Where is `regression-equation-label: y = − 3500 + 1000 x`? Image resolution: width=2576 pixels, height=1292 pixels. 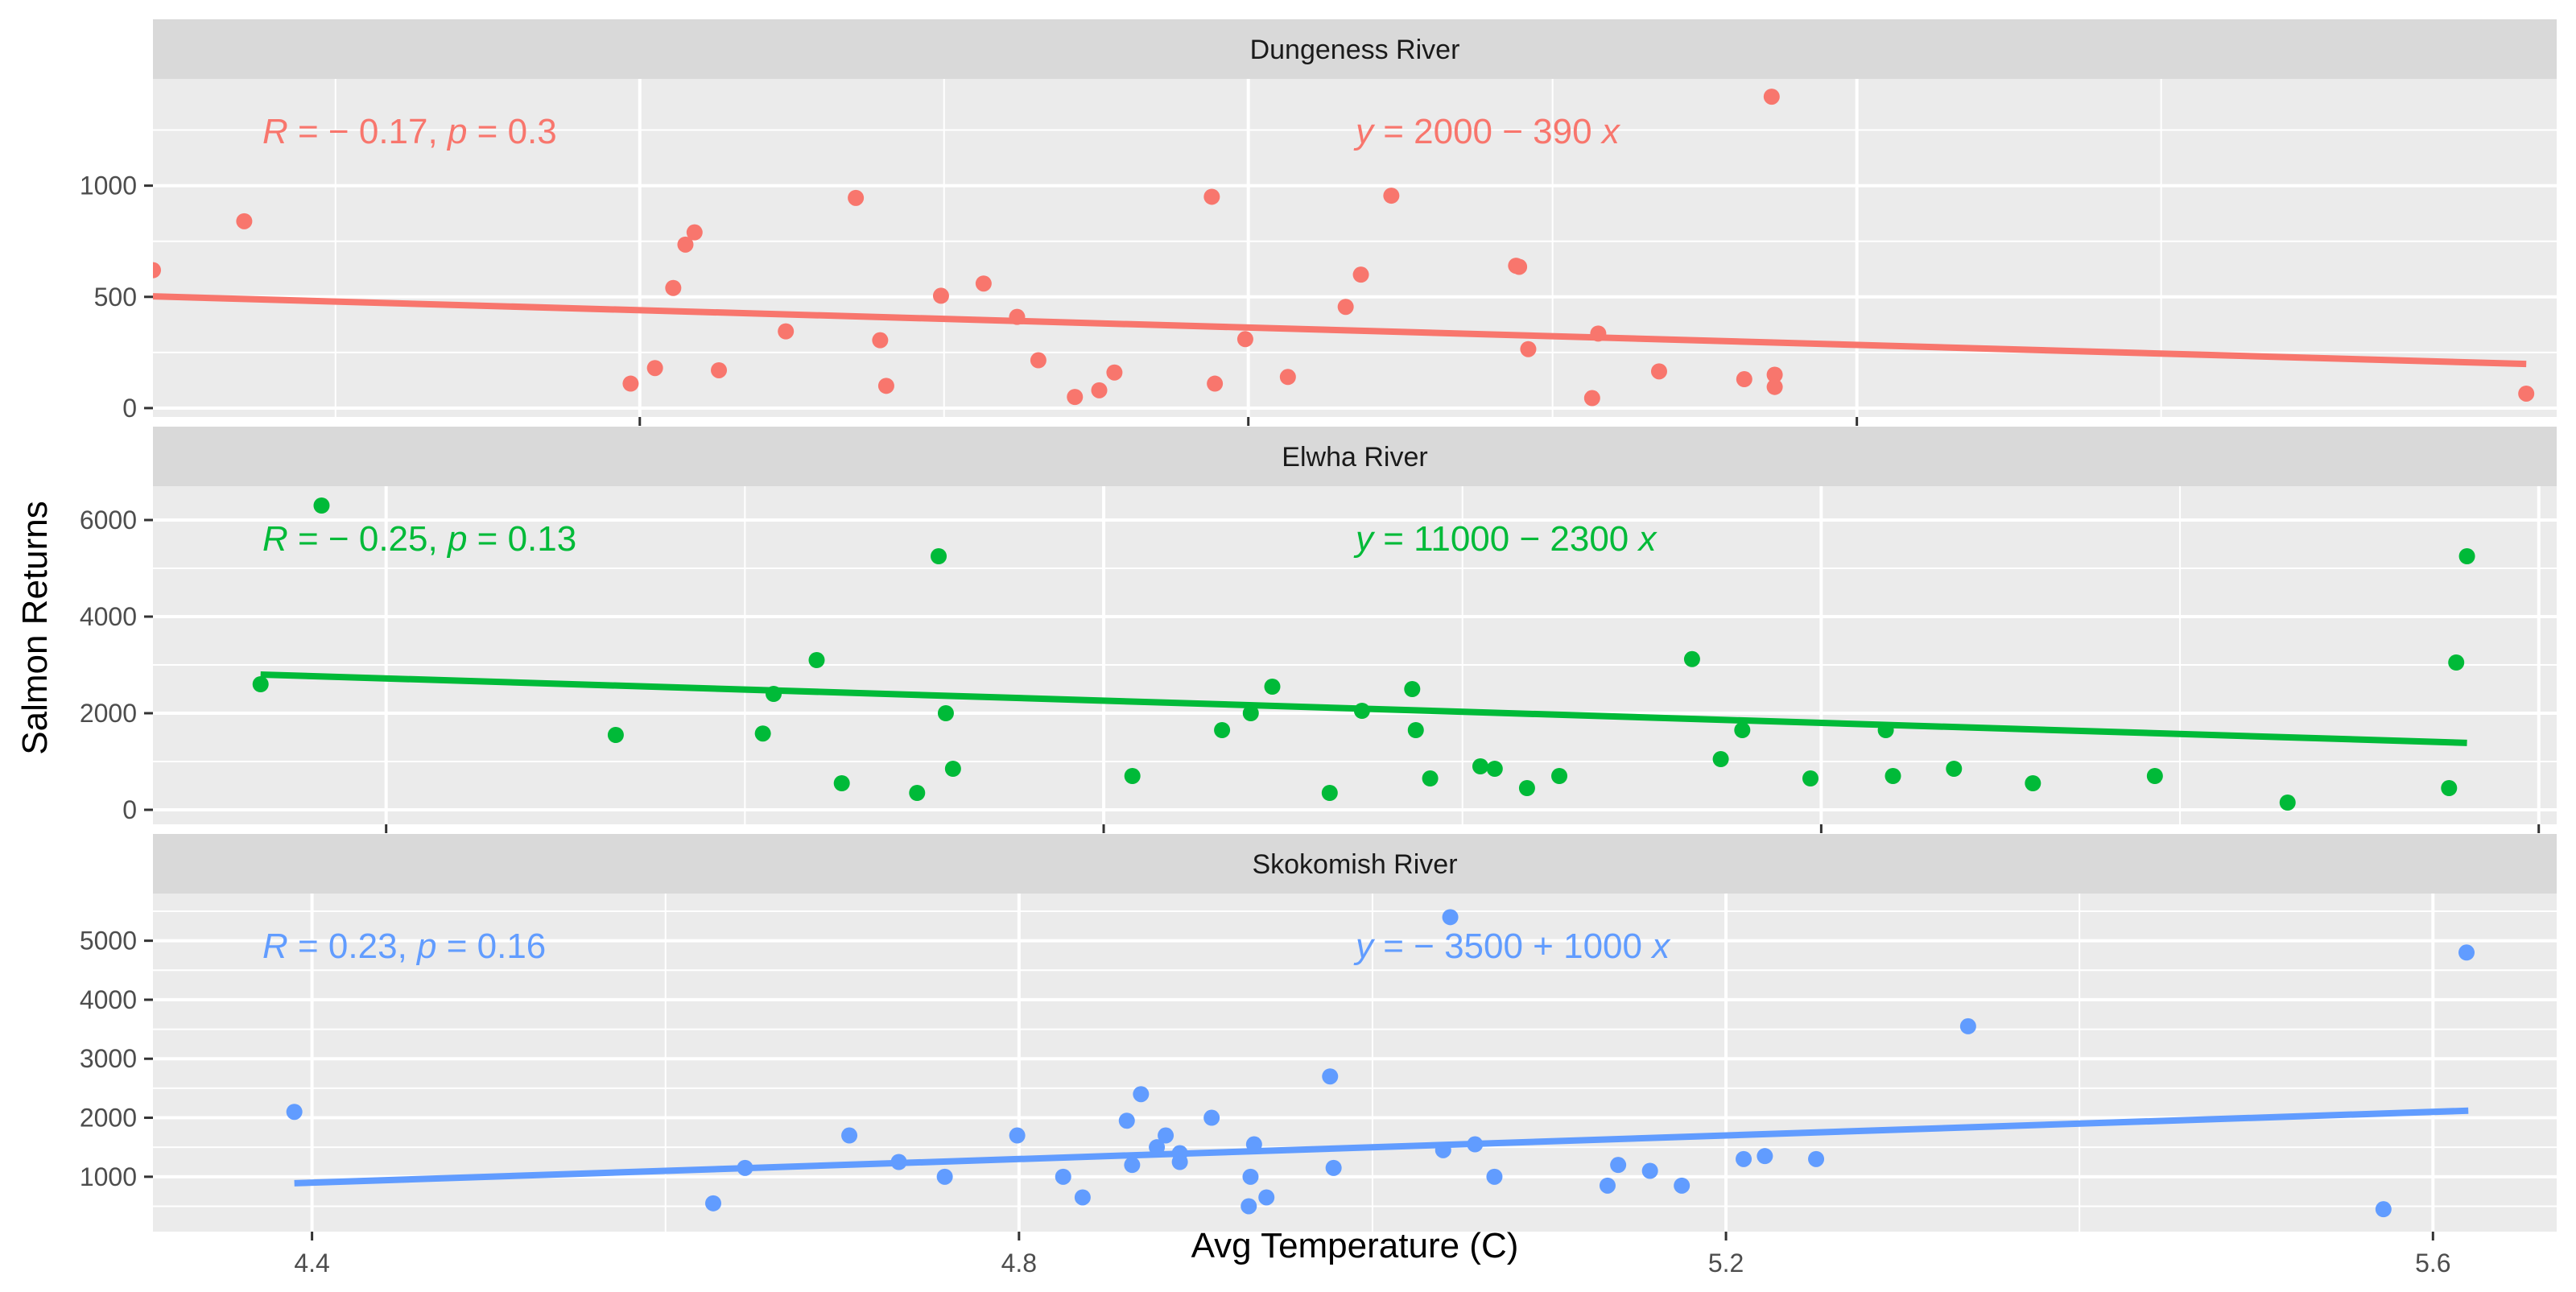
regression-equation-label: y = − 3500 + 1000 x is located at coordinates (1512, 946).